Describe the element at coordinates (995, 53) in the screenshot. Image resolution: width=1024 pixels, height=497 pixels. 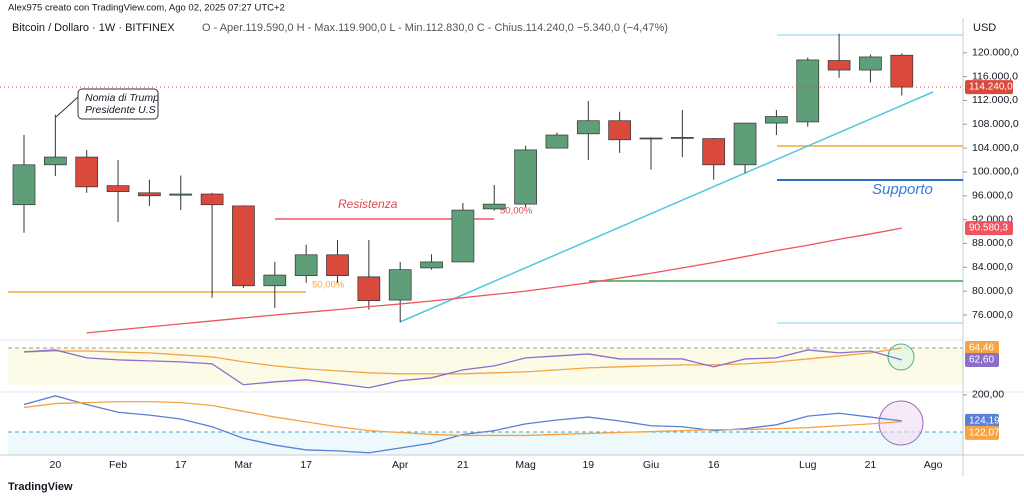
I see `y-tick-label: 120.000,0` at that location.